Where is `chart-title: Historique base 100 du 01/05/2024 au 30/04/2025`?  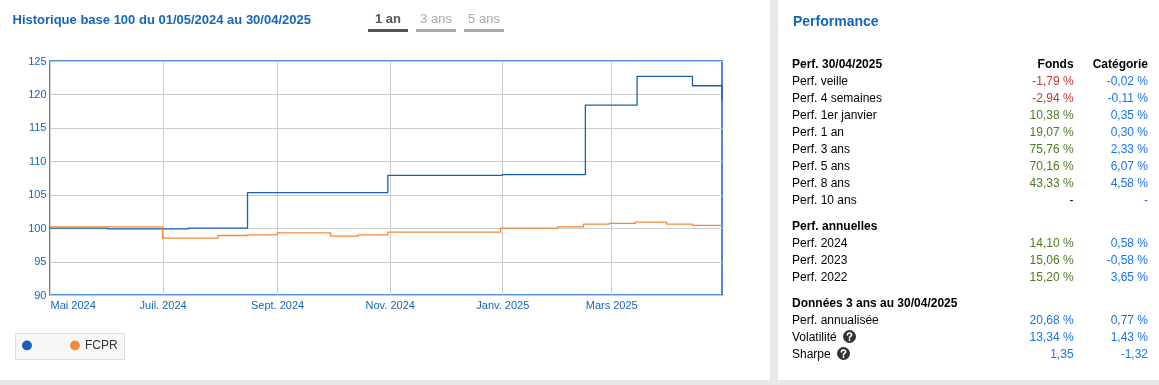 chart-title: Historique base 100 du 01/05/2024 au 30/04/2025 is located at coordinates (161, 19).